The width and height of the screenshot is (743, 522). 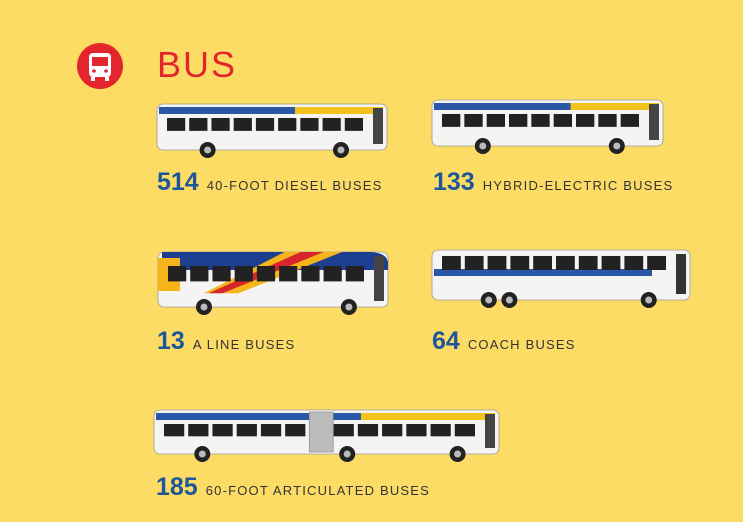 I want to click on bus-icon, so click(x=100, y=66).